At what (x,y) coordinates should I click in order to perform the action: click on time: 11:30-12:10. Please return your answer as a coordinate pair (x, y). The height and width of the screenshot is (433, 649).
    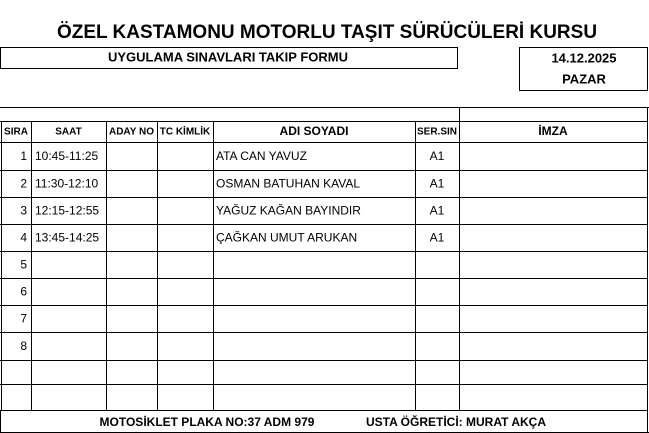
    Looking at the image, I should click on (66, 184).